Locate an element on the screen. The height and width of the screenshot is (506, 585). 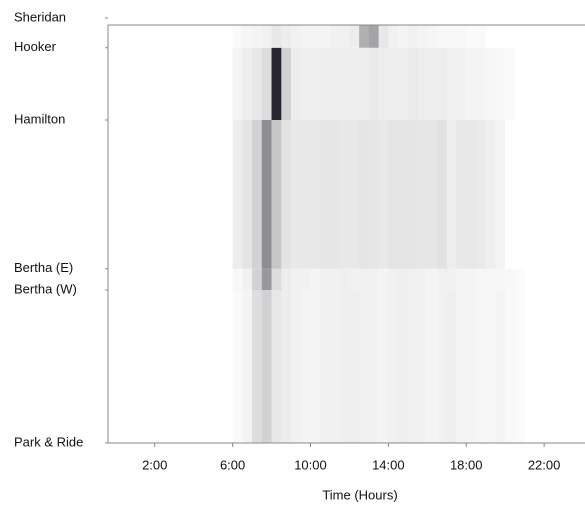
x-tick-label: 6:00 is located at coordinates (232, 464).